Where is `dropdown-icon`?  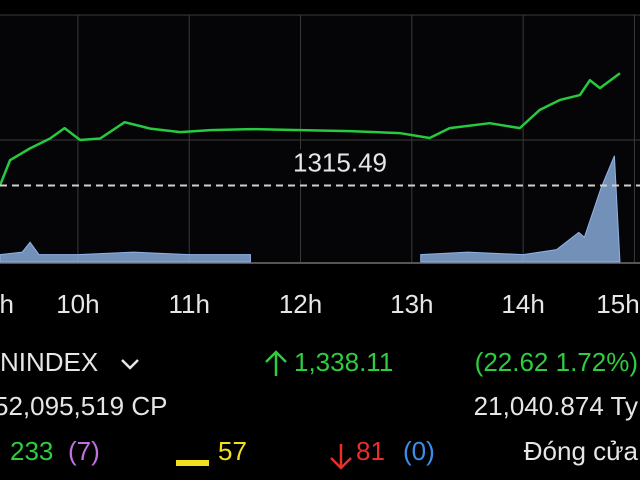 dropdown-icon is located at coordinates (130, 364).